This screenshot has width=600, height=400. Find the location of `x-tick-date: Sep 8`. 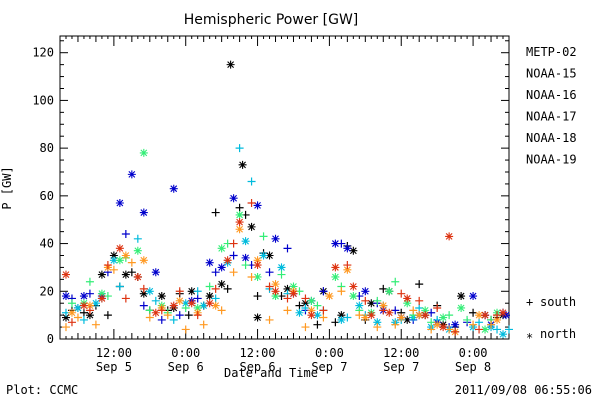

x-tick-date: Sep 8 is located at coordinates (473, 367).